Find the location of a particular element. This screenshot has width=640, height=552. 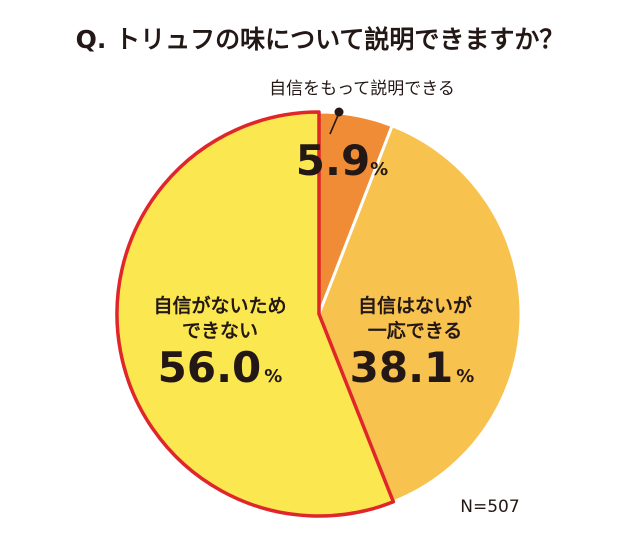

slice-value-confident: 5.9% is located at coordinates (342, 160).